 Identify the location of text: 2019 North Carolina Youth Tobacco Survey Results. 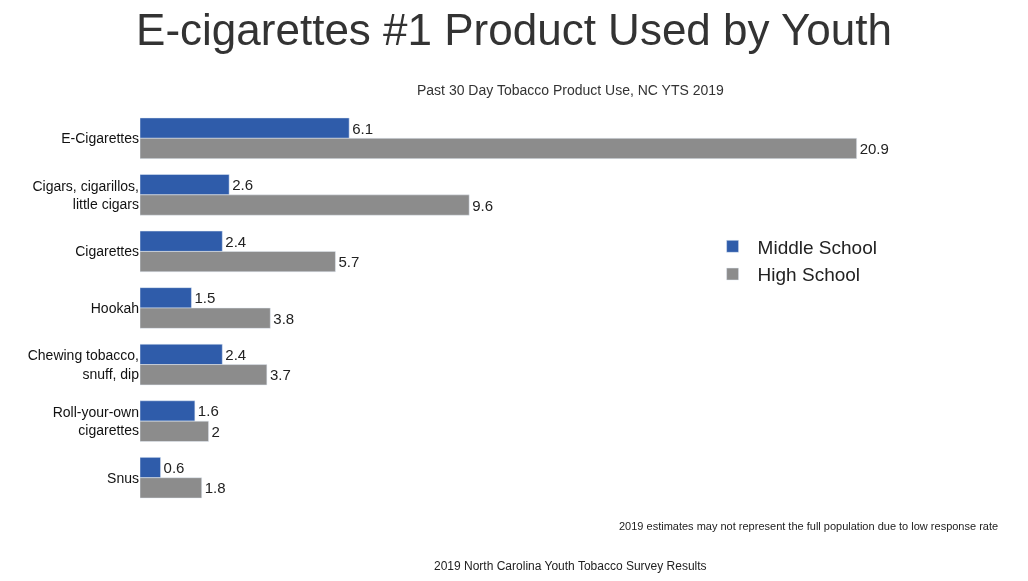
(570, 566).